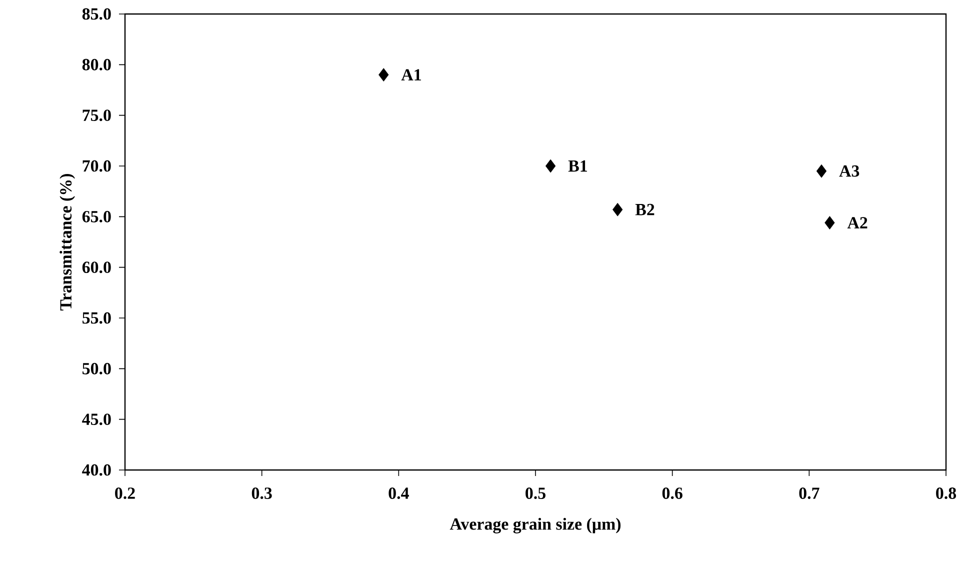 The image size is (964, 580). Describe the element at coordinates (68, 242) in the screenshot. I see `y-axis-title: Transmittance (%)` at that location.